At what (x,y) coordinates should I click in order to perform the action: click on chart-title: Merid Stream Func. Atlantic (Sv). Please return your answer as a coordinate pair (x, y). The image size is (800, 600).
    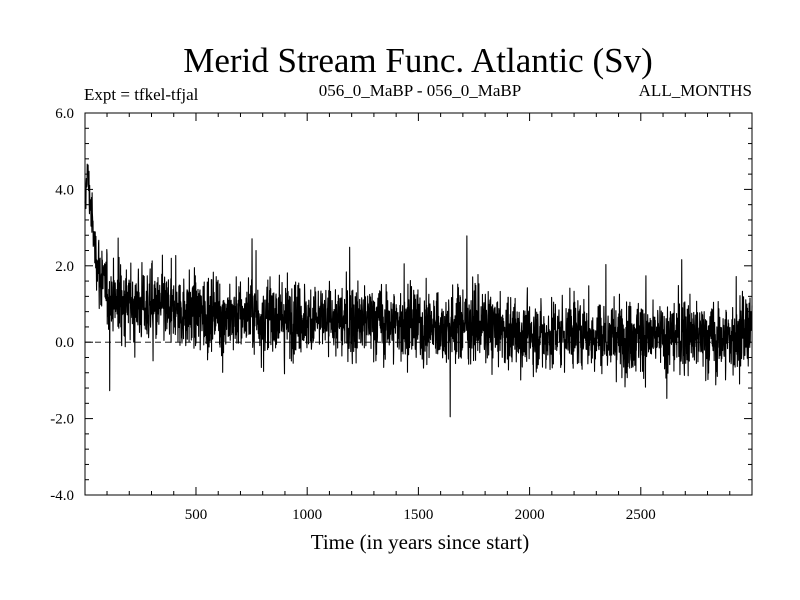
    Looking at the image, I should click on (418, 60).